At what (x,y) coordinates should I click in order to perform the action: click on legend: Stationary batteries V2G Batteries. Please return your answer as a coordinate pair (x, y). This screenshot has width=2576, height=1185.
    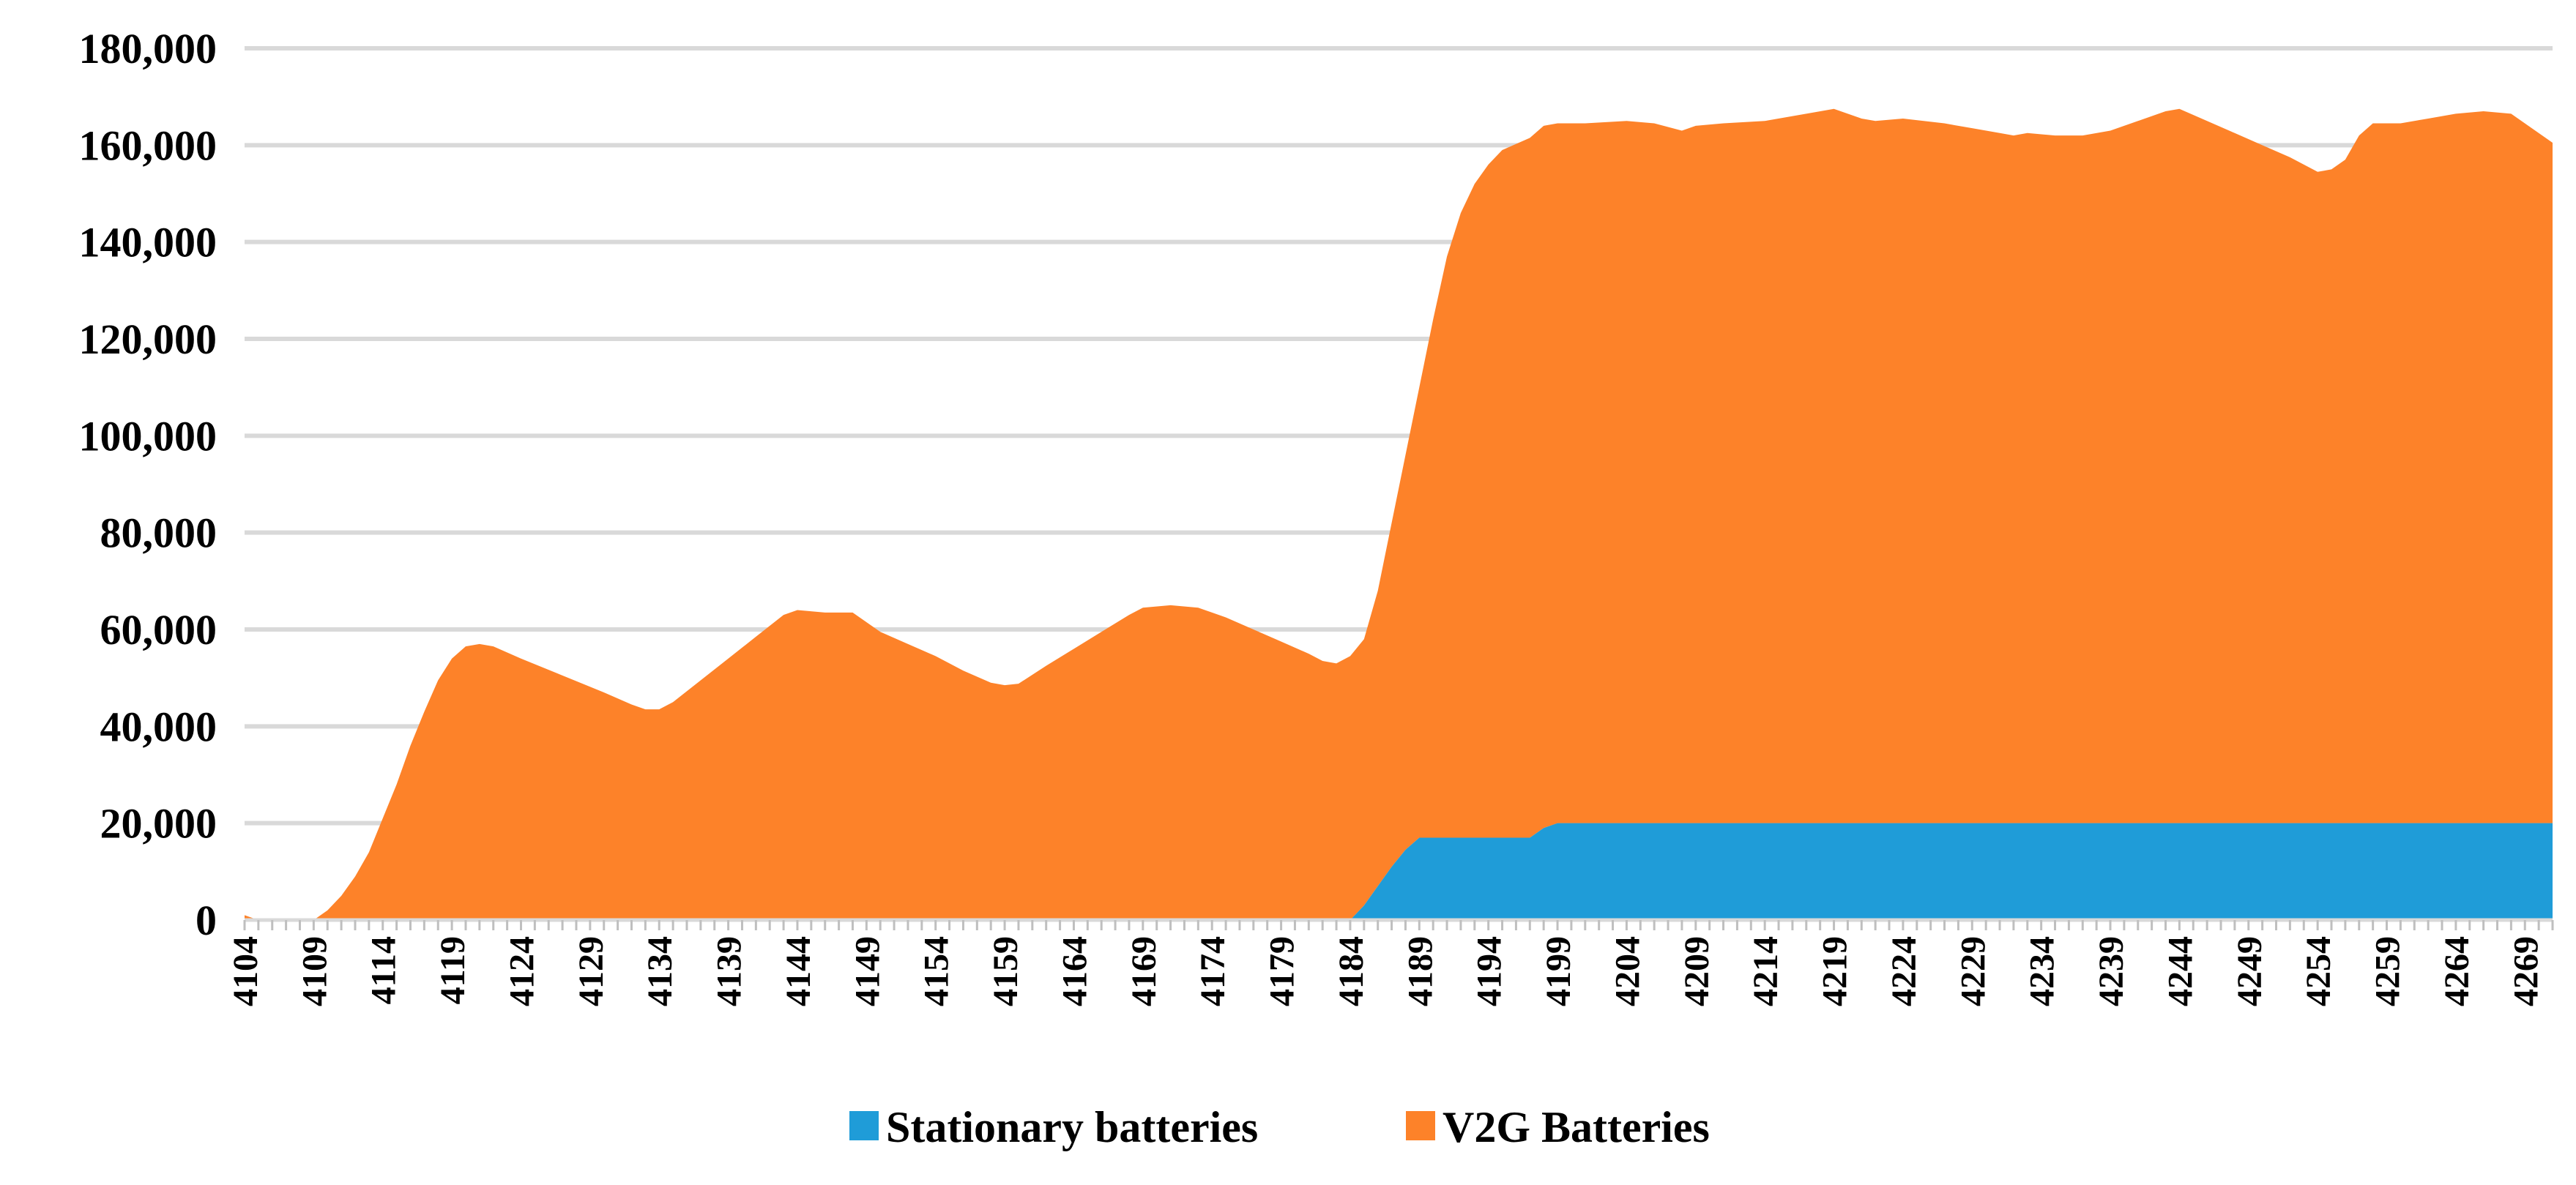
    Looking at the image, I should click on (1279, 1127).